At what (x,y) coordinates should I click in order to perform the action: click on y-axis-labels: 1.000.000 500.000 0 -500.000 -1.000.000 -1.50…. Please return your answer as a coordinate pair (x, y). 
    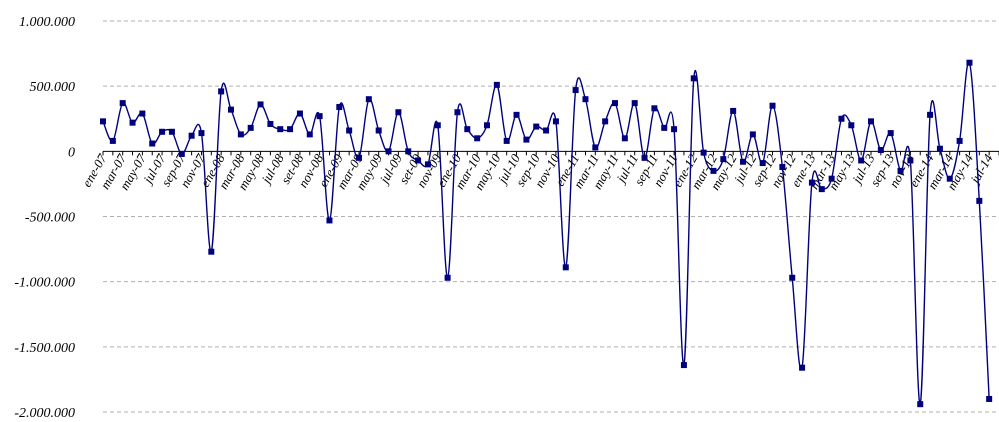
    Looking at the image, I should click on (44, 218).